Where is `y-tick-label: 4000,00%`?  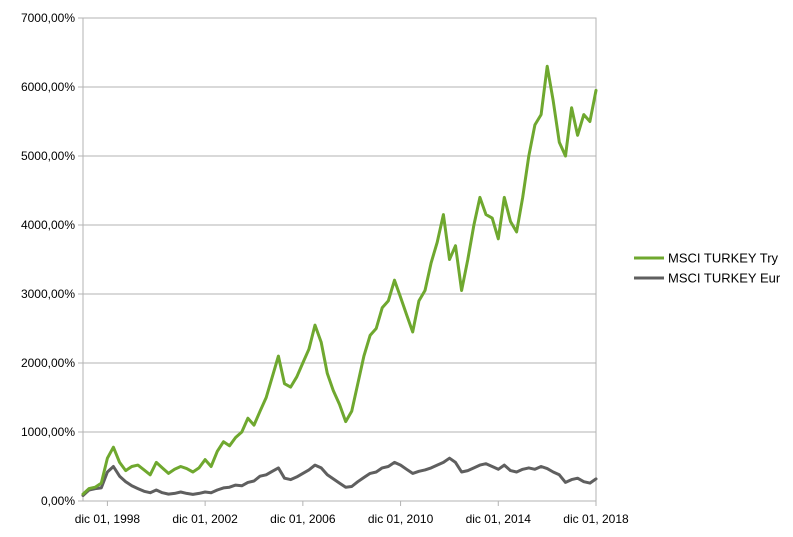
y-tick-label: 4000,00% is located at coordinates (48, 225).